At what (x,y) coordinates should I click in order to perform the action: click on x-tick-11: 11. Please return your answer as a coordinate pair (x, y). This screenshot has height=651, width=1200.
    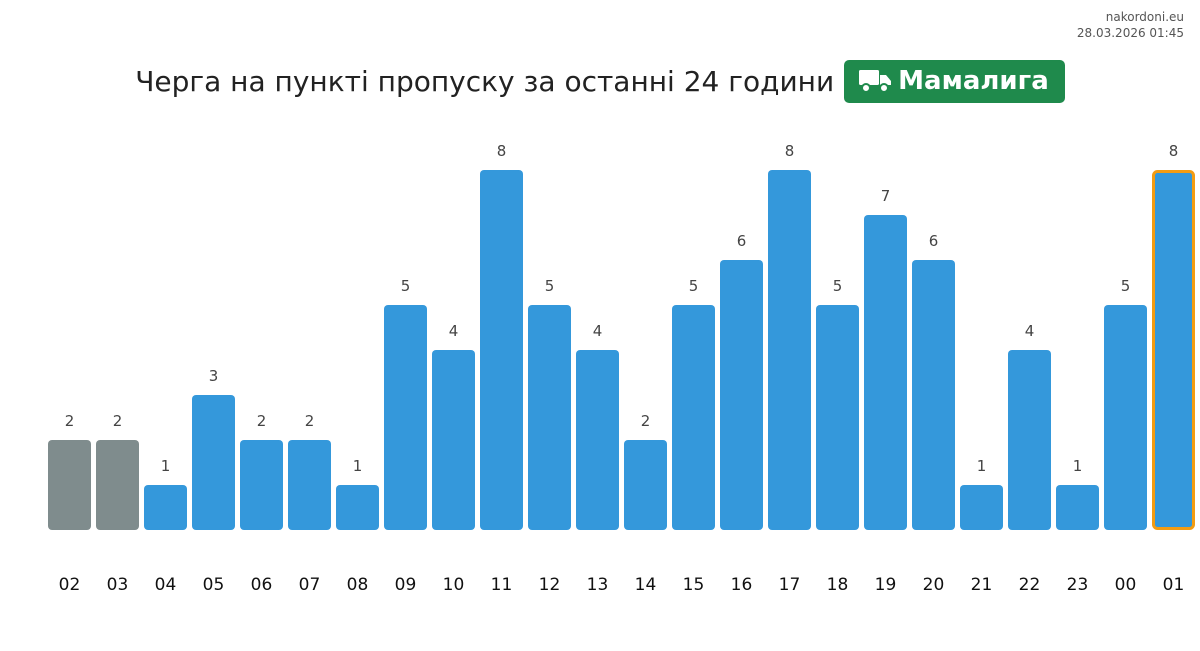
    Looking at the image, I should click on (502, 585).